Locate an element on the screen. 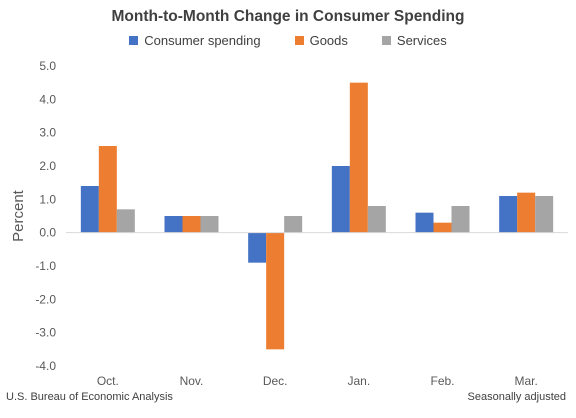  legend-item-consumer-spending: Consumer spending is located at coordinates (195, 40).